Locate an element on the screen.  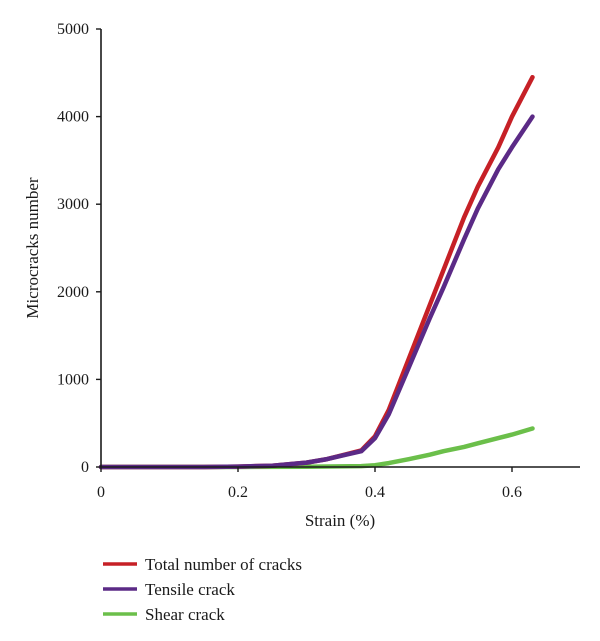
y-tick-label: 5000 is located at coordinates (73, 29).